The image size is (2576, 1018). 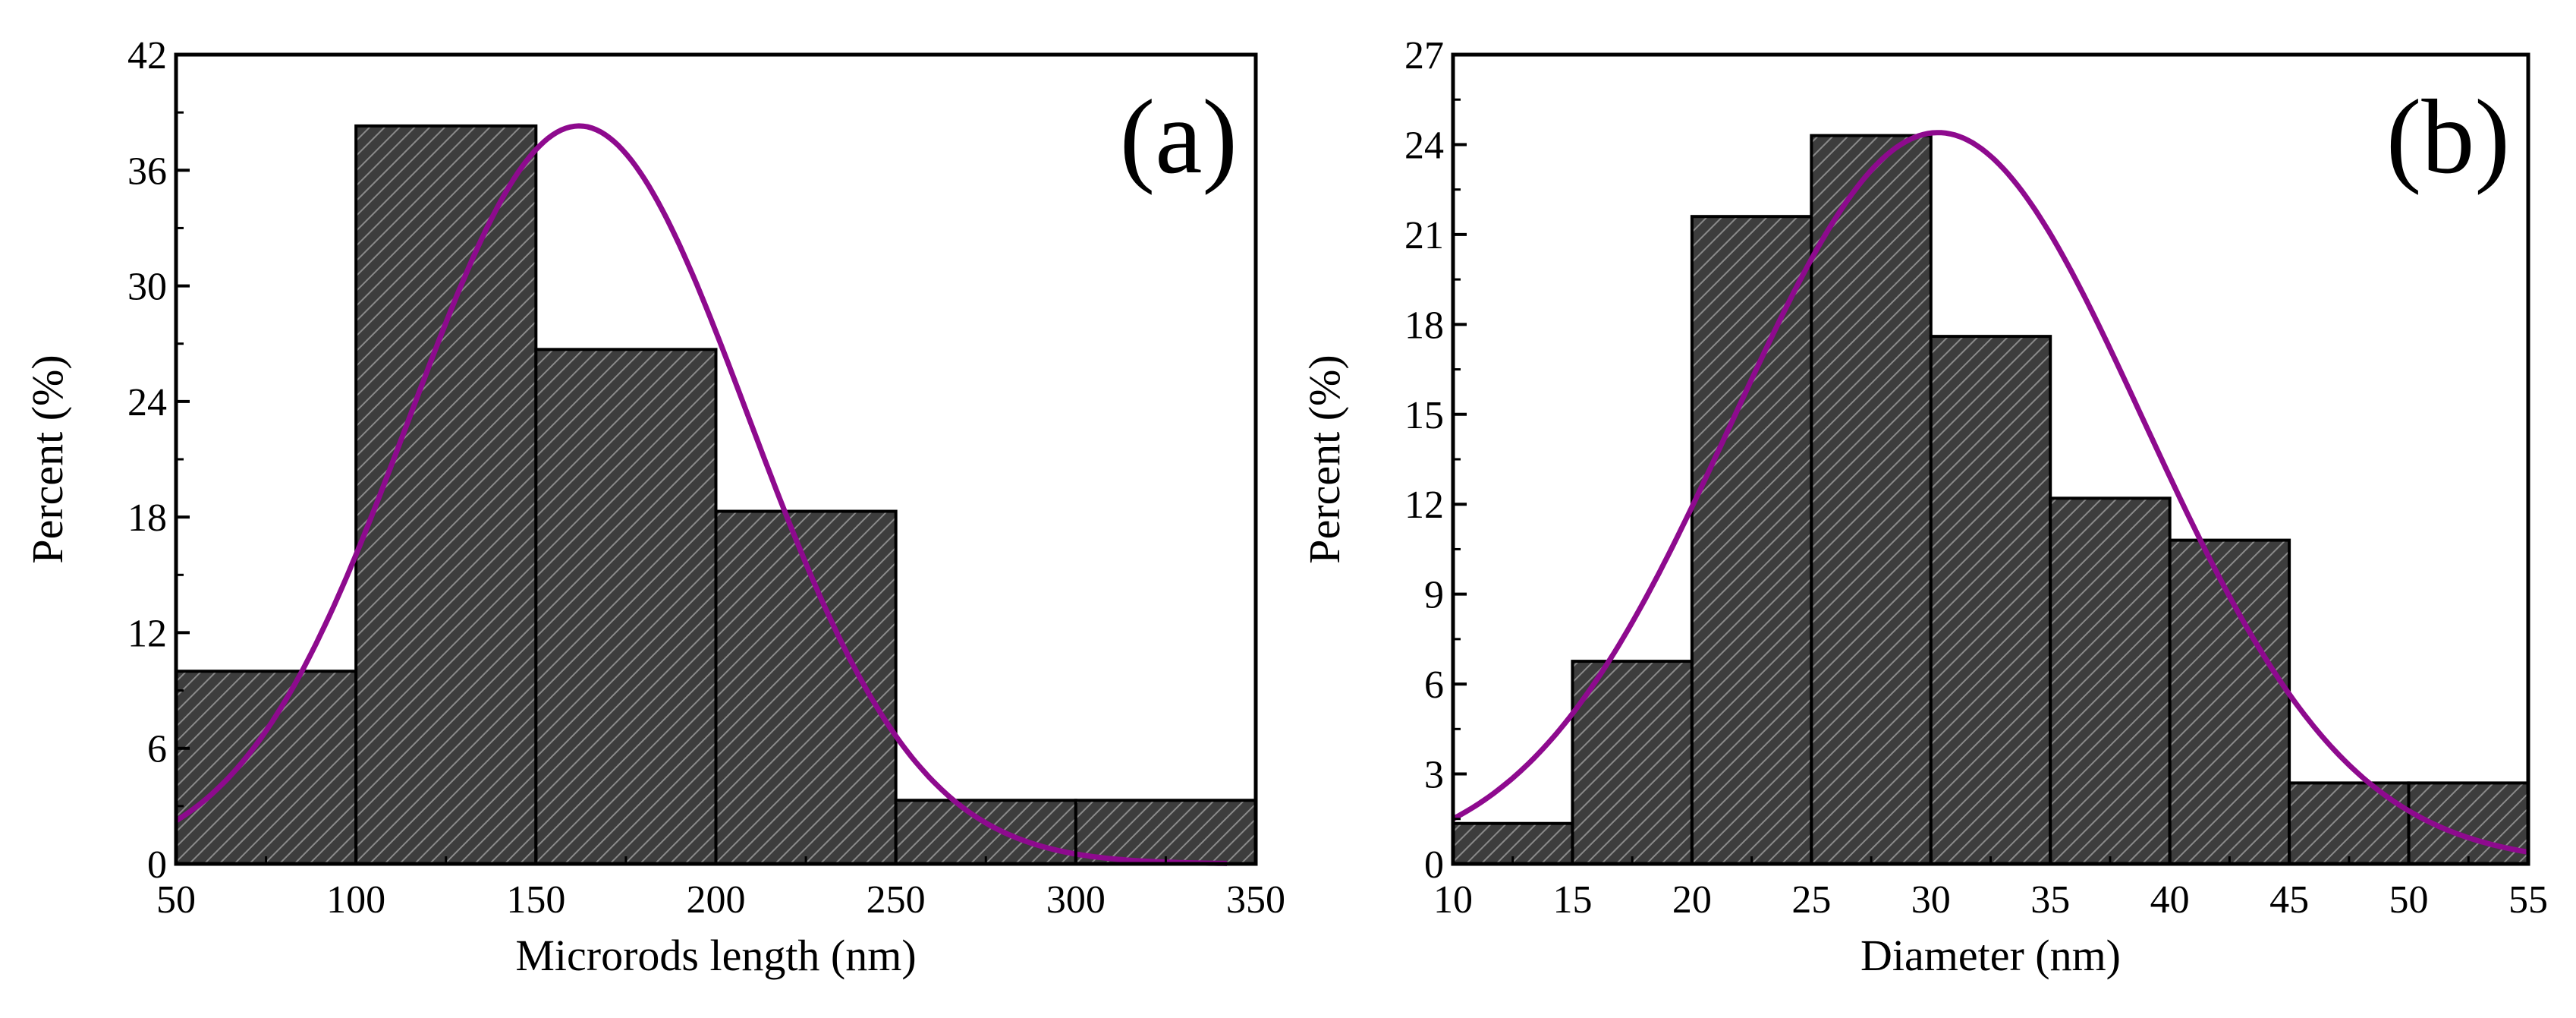 I want to click on x-tick-label: 20, so click(x=1692, y=900).